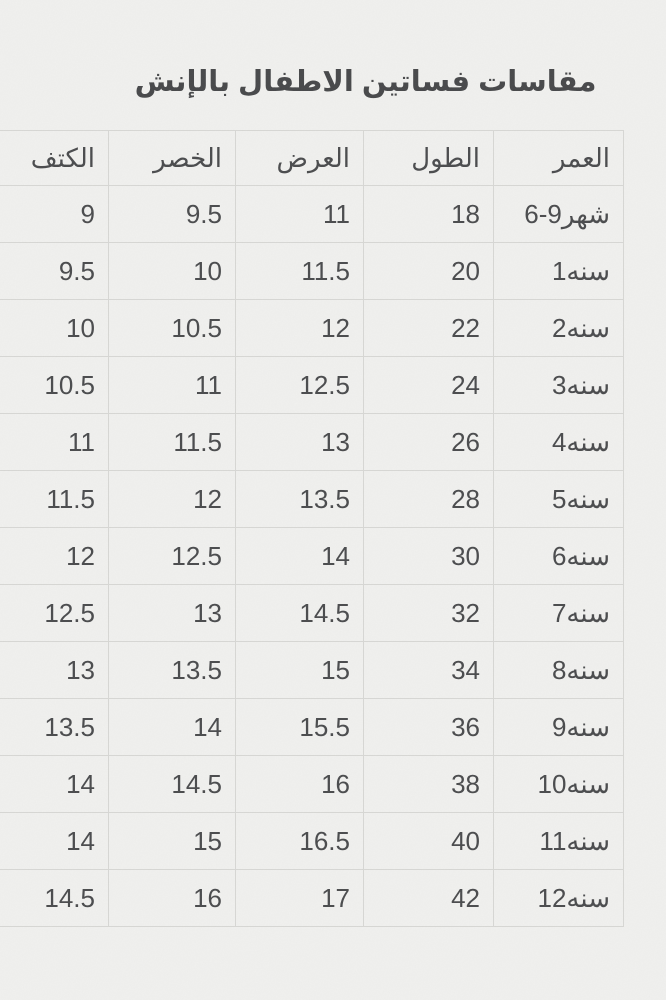  What do you see at coordinates (54, 214) in the screenshot?
I see `cell-shoulder: 9` at bounding box center [54, 214].